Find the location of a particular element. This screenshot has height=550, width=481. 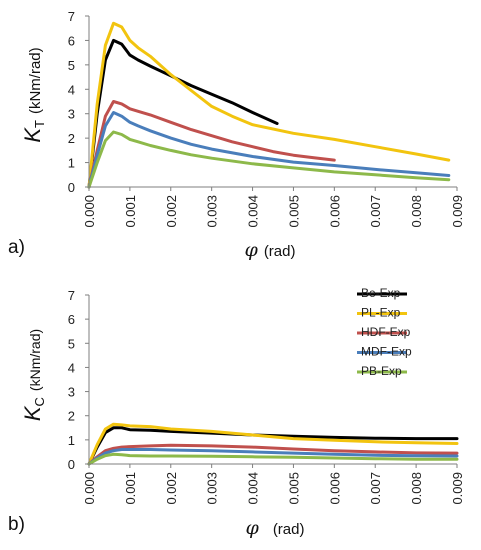

x-axis-label-a: φ (rad) is located at coordinates (270, 250).